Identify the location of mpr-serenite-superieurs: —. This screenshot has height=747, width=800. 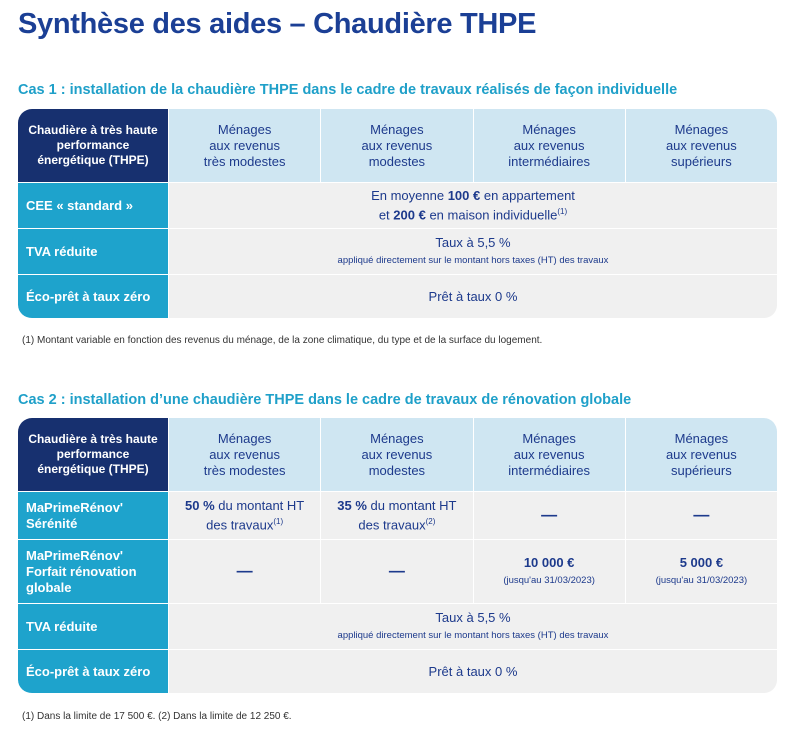
(701, 516).